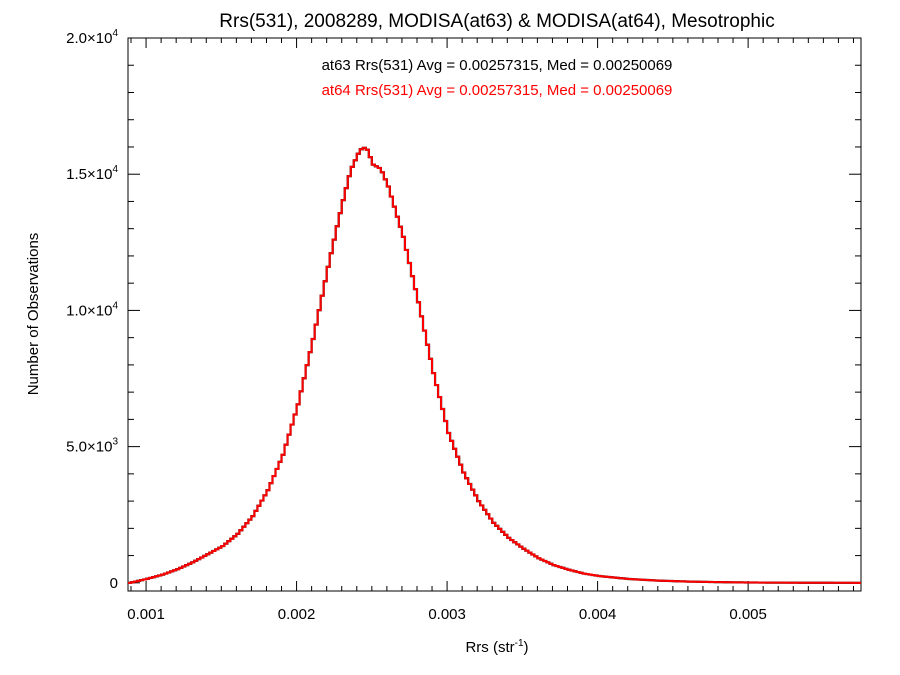  What do you see at coordinates (748, 614) in the screenshot?
I see `x-tick-label: 0.005` at bounding box center [748, 614].